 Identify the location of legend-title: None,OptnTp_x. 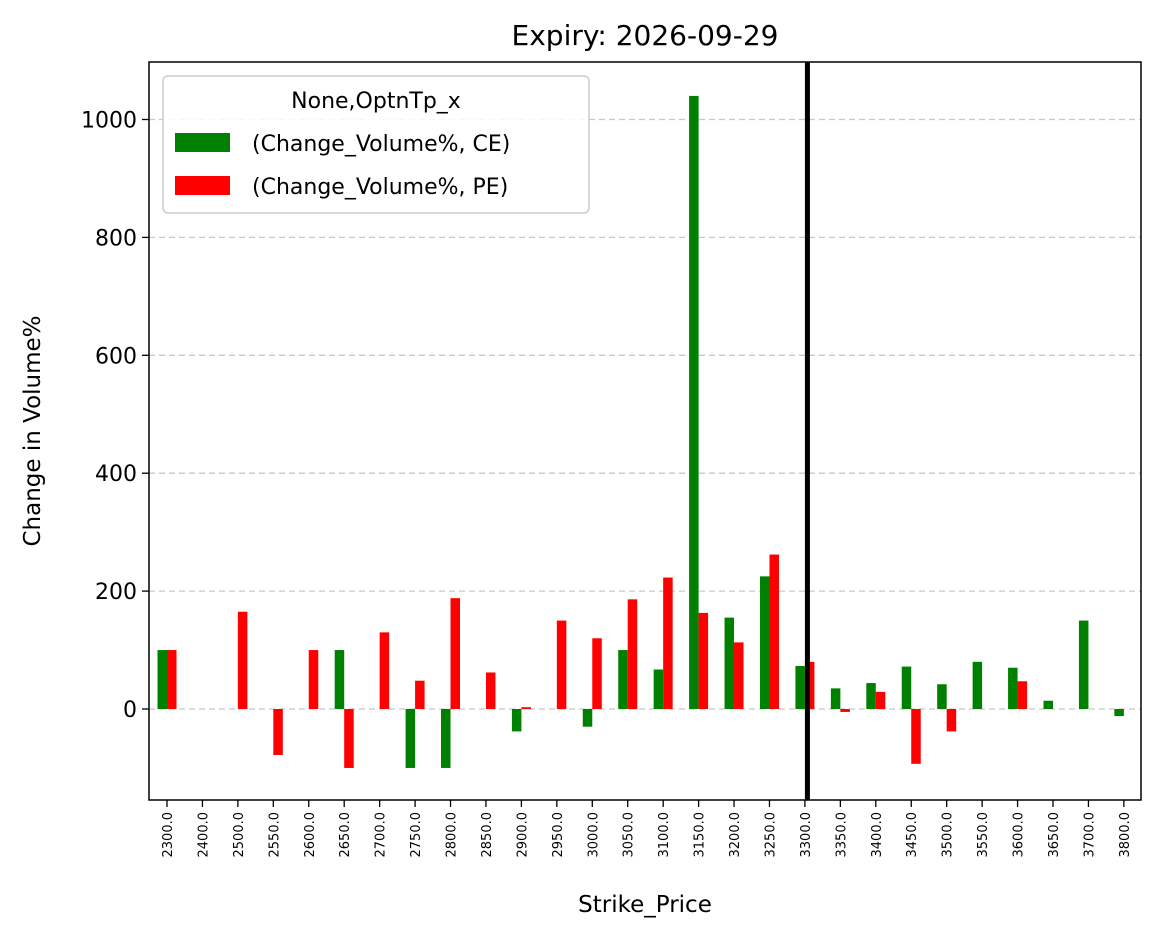
(376, 101).